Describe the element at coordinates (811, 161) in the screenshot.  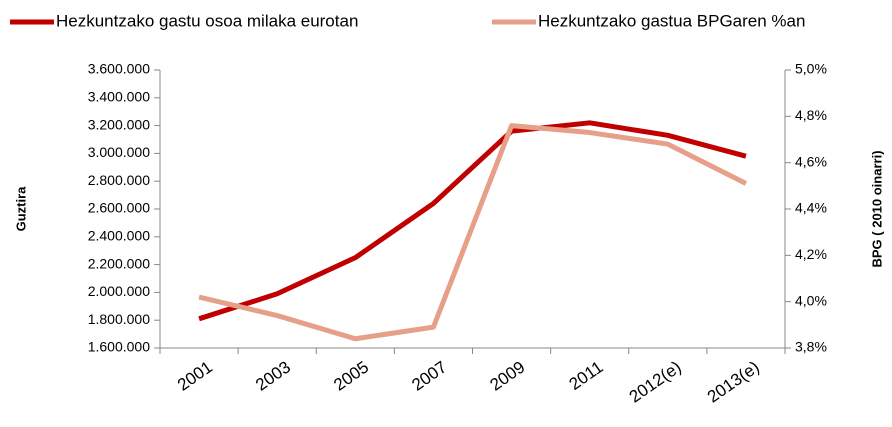
I see `y2-tick-label: 4,6%` at that location.